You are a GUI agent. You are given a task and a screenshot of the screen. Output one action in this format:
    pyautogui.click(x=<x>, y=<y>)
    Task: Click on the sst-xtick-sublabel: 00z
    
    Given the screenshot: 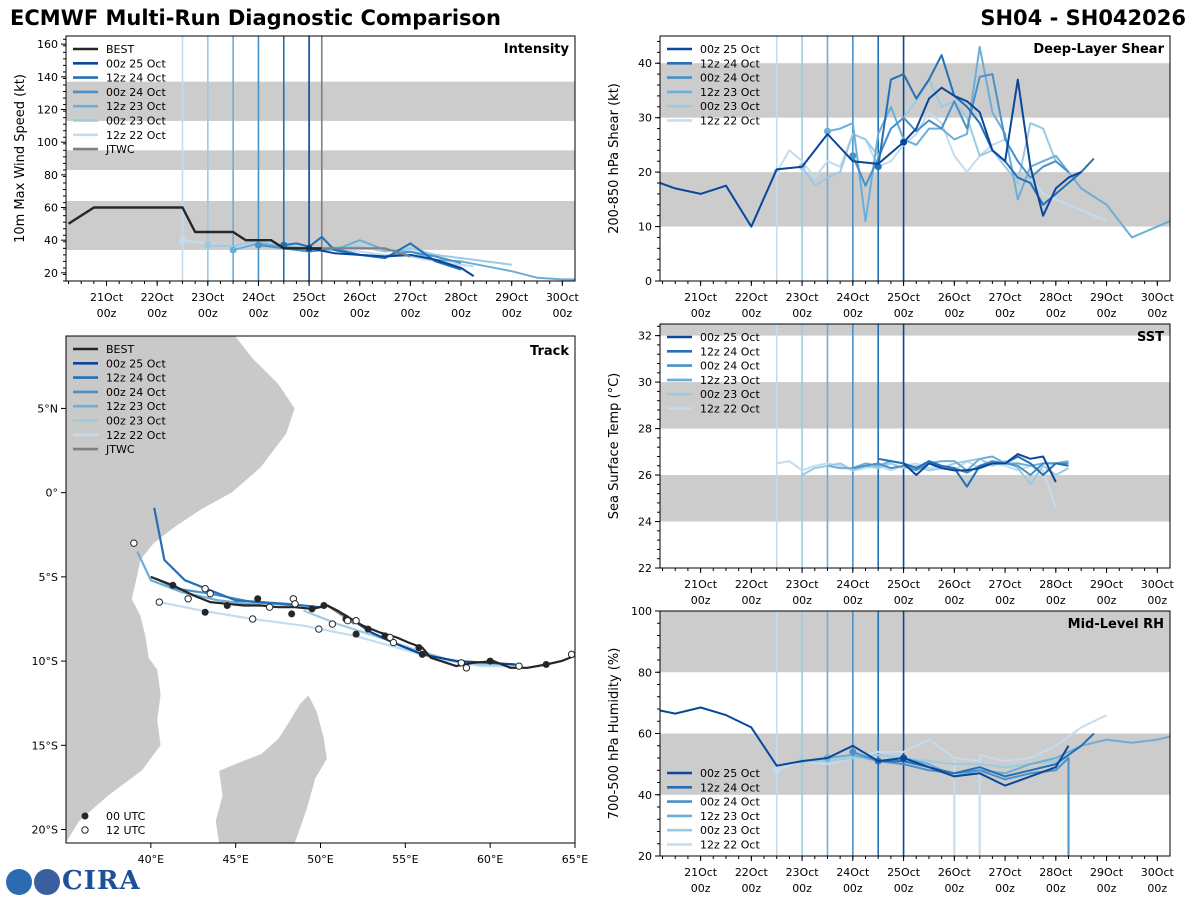 What is the action you would take?
    pyautogui.click(x=751, y=600)
    